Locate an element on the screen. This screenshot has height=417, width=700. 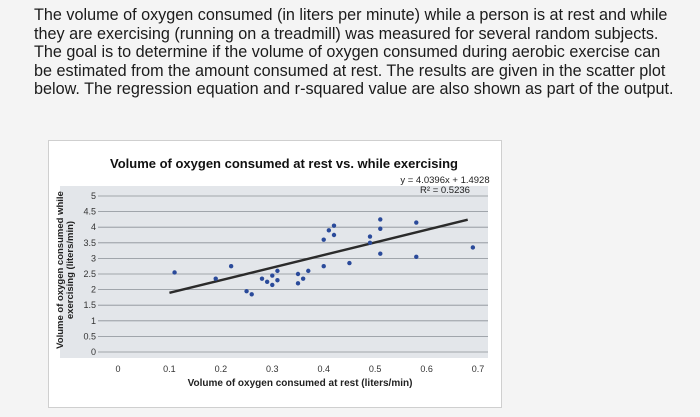
y-tick-label: 2.5 is located at coordinates (89, 274).